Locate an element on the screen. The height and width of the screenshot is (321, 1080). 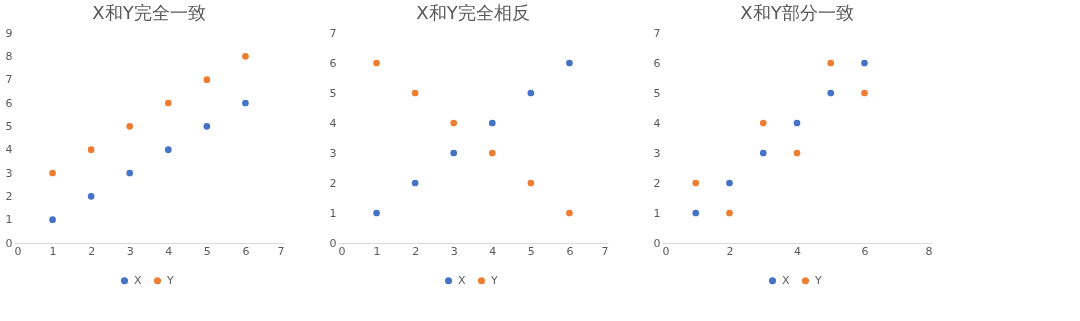
chart-title: X和Y部分一致 is located at coordinates (797, 12).